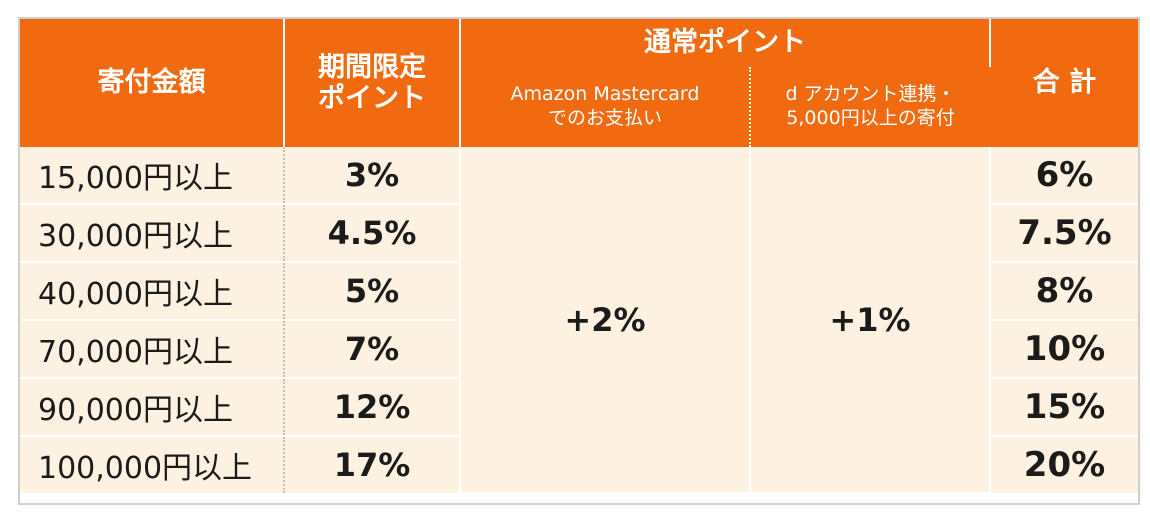  I want to click on header-normal-points: 通常ポイント, so click(725, 43).